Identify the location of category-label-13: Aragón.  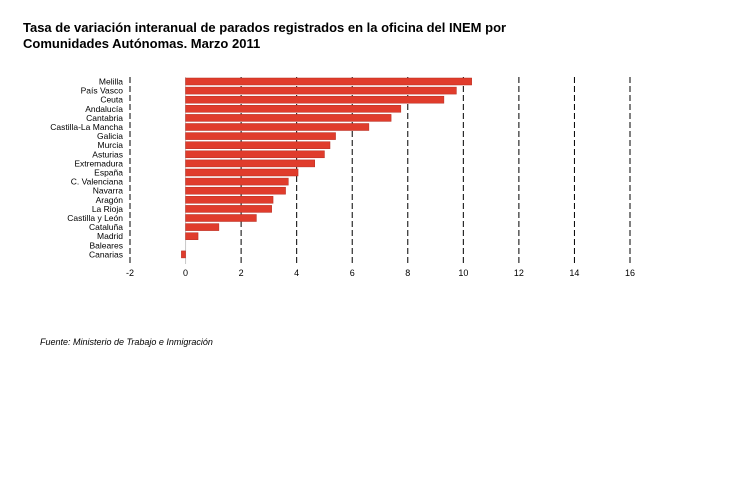
(110, 200).